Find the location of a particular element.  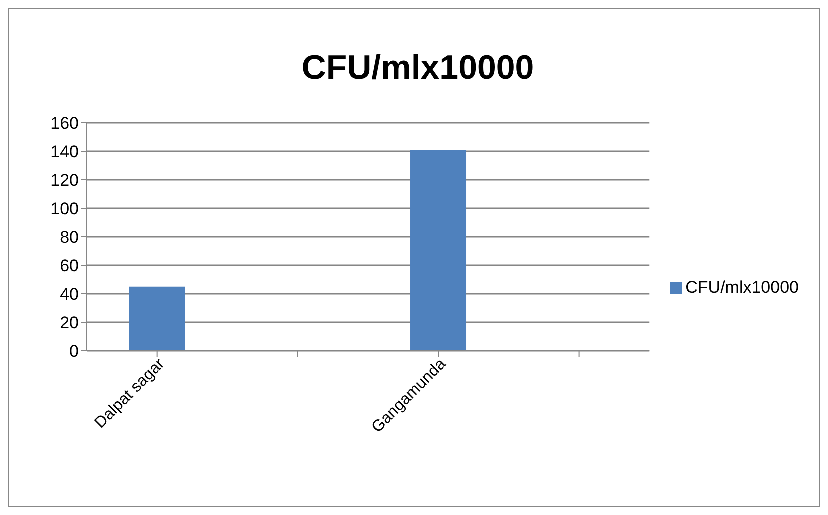

y-tick-label: 20 is located at coordinates (69, 323).